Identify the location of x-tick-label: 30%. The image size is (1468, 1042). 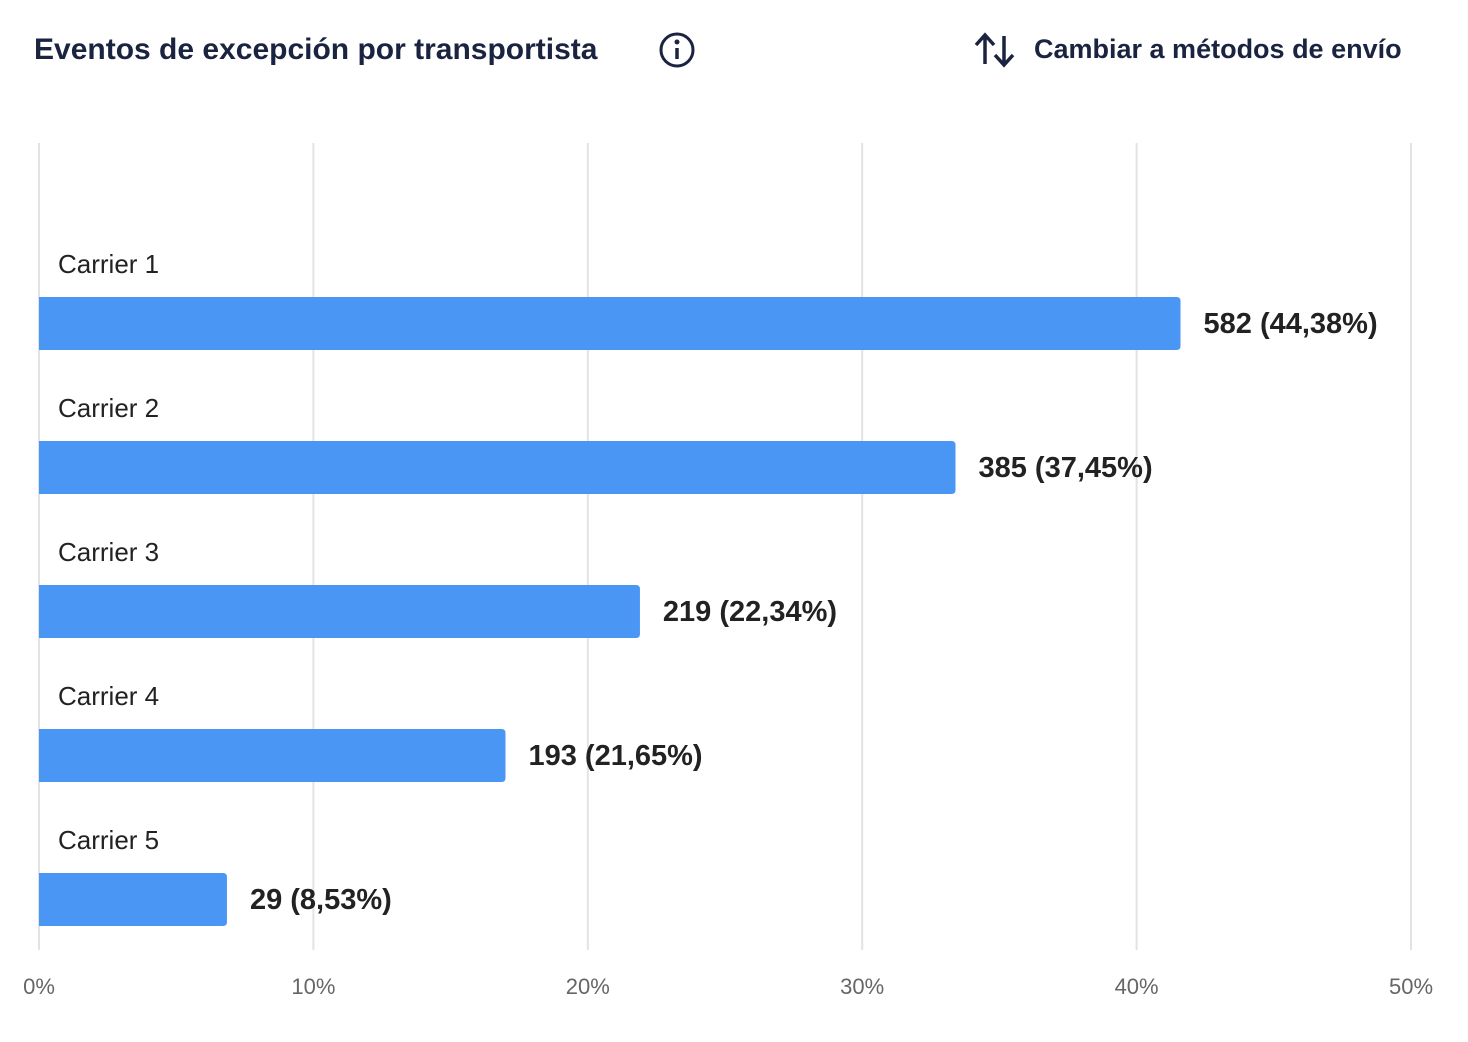
(862, 986).